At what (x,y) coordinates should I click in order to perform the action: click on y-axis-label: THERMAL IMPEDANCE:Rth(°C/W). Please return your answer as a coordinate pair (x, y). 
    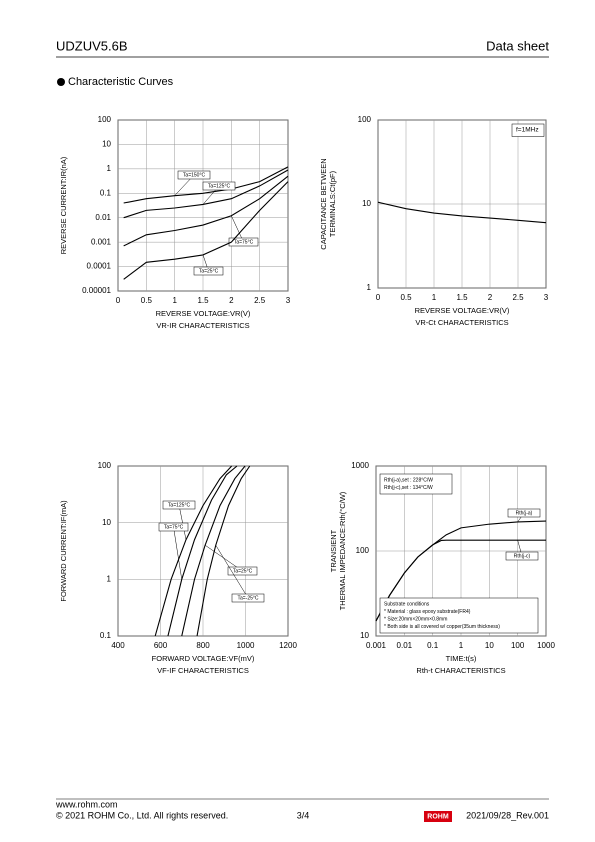
    Looking at the image, I should click on (342, 550).